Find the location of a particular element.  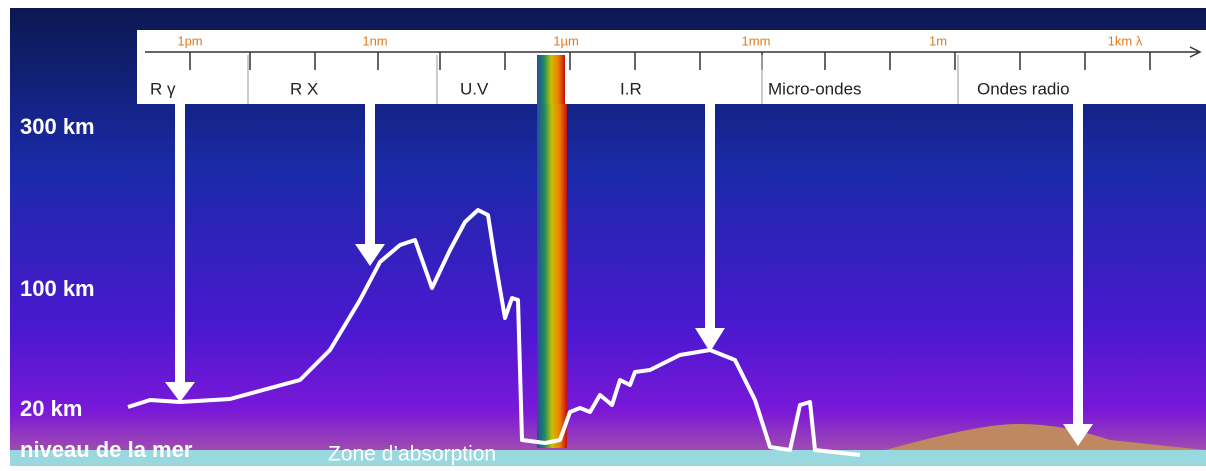

scale-label: 1µm is located at coordinates (566, 40).